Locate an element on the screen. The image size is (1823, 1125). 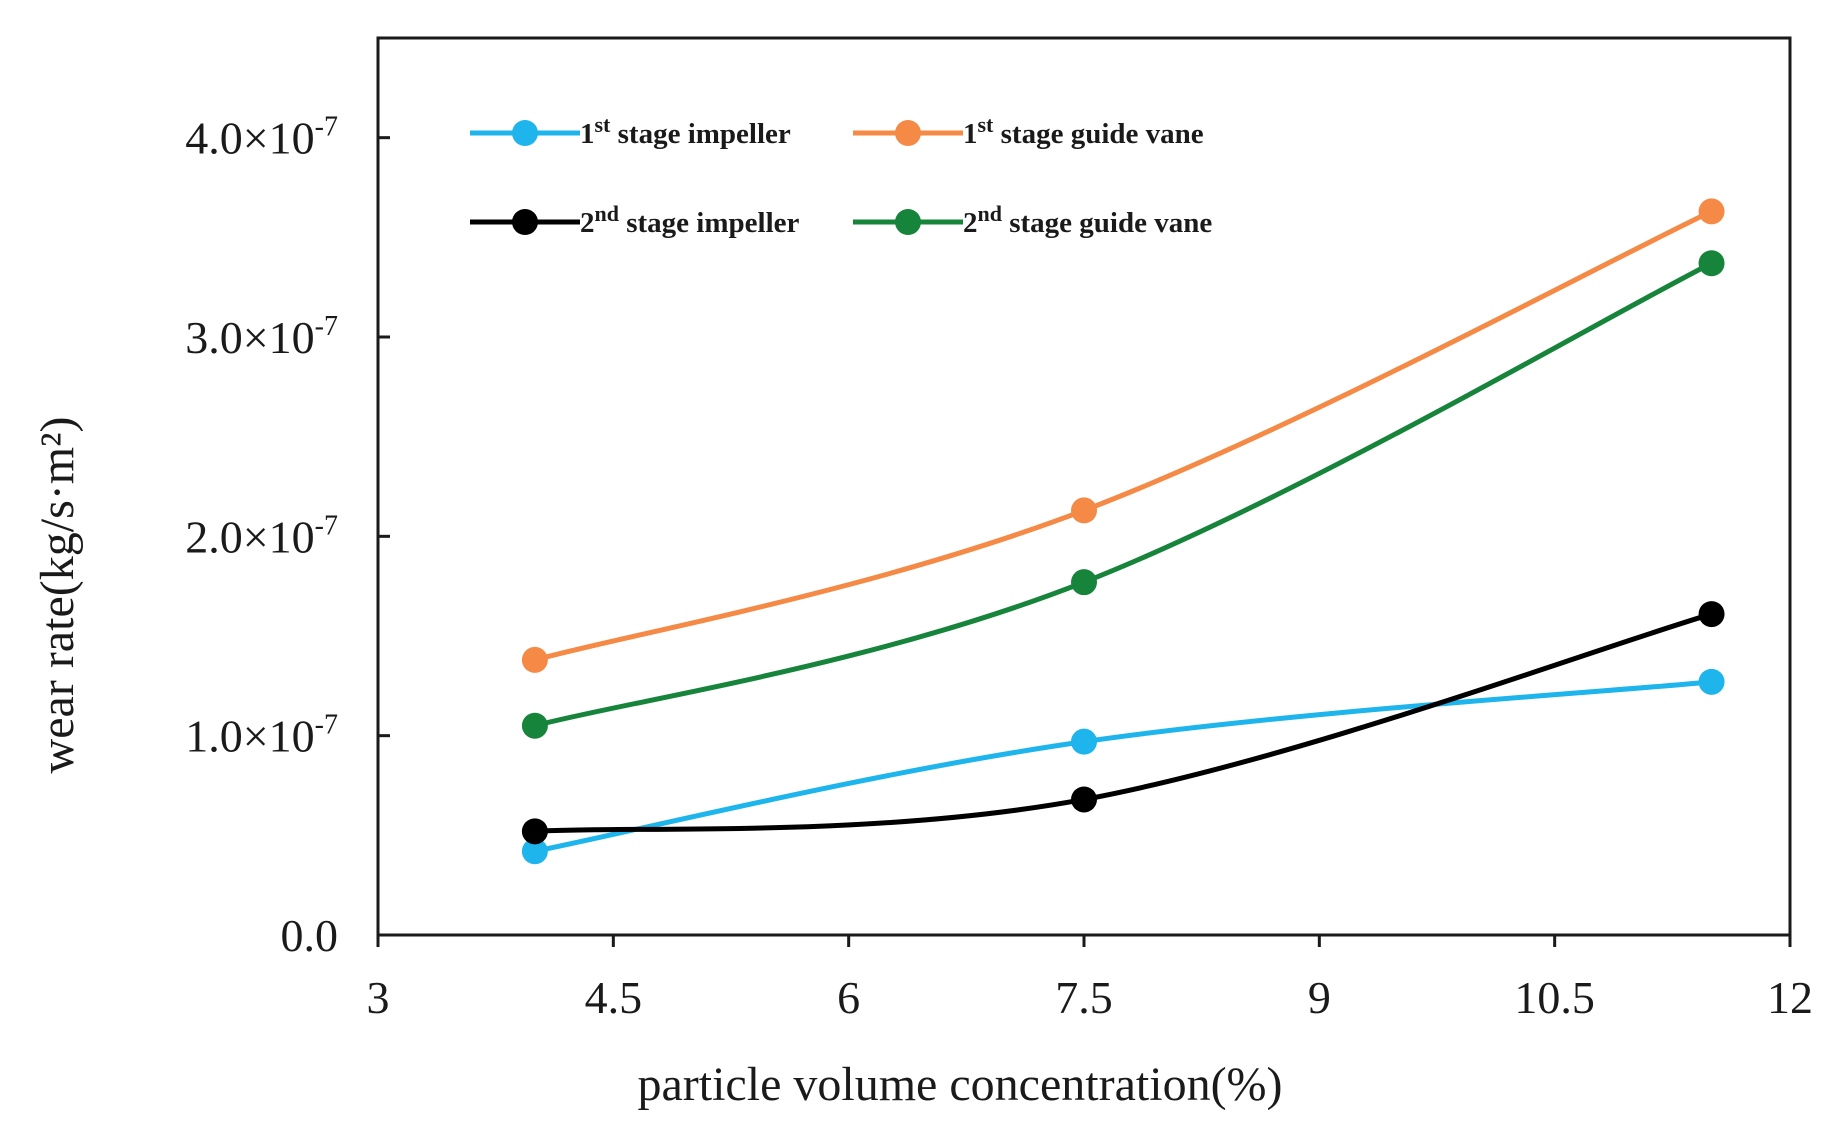
y-tick-label: 2.0×10⁻⁷ is located at coordinates (261, 536).